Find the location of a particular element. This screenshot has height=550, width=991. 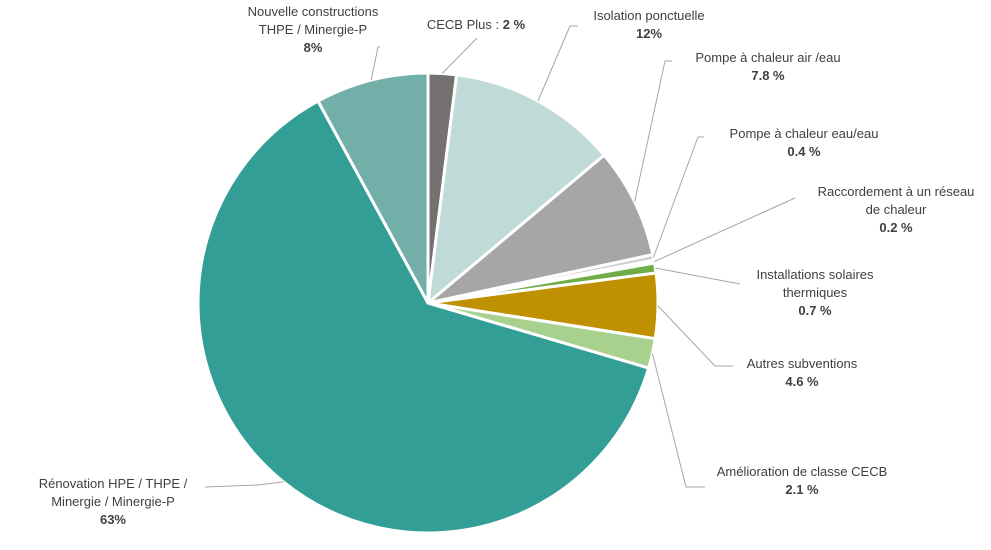

label-autres-value: 4.6 % is located at coordinates (802, 381).